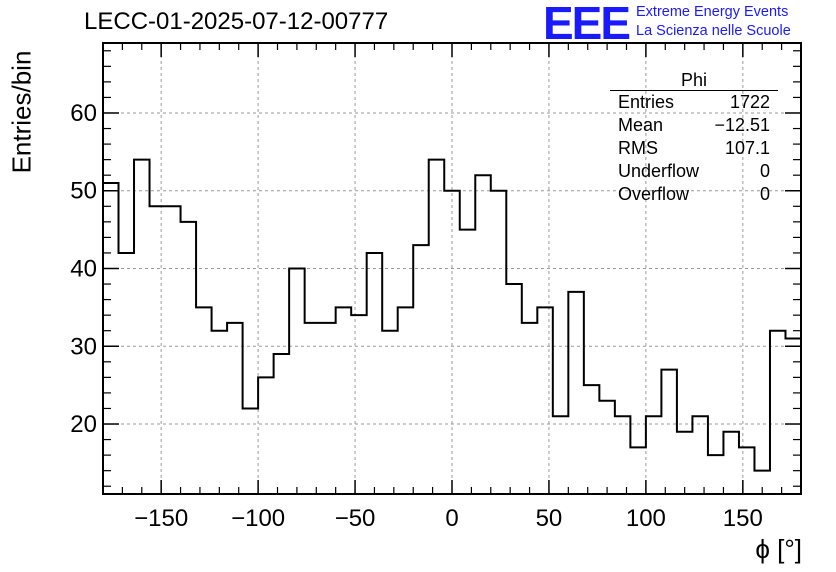 This screenshot has width=836, height=572. Describe the element at coordinates (83, 346) in the screenshot. I see `y-tick-label: 30` at that location.